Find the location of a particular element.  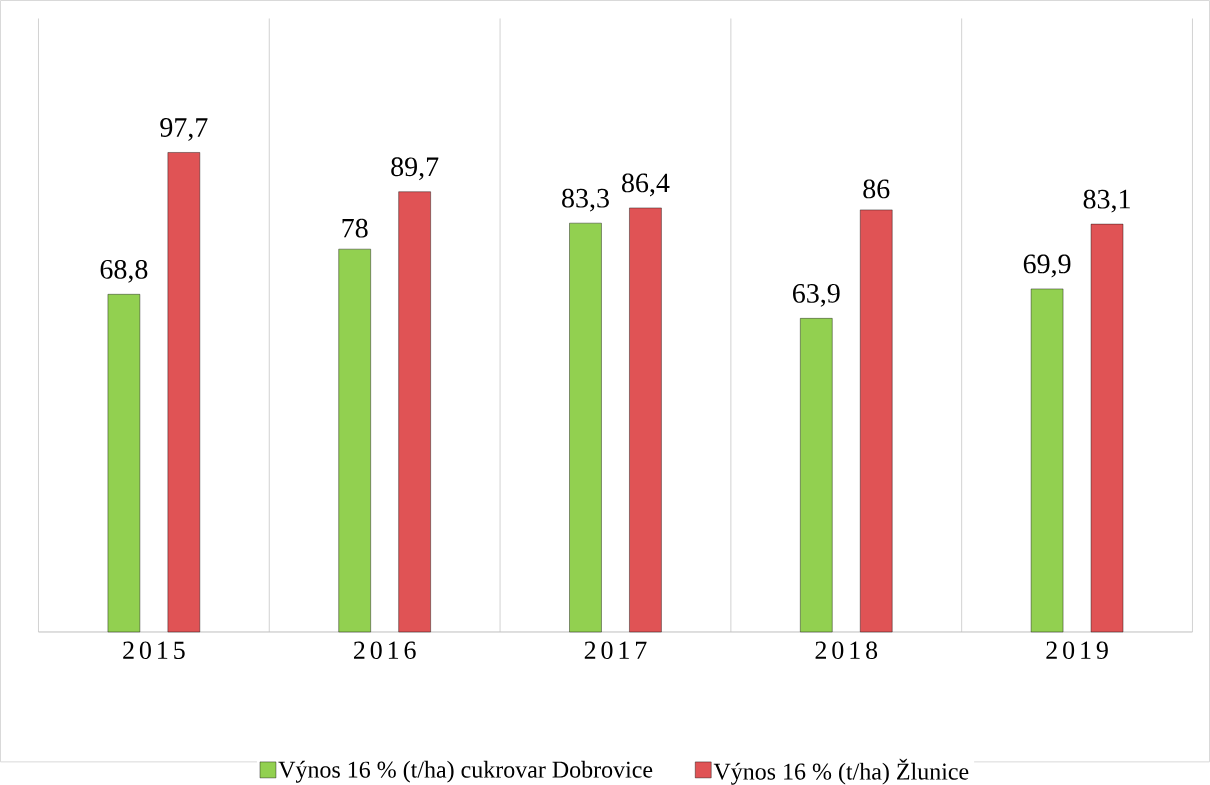

data-label: 89,7 is located at coordinates (415, 169).